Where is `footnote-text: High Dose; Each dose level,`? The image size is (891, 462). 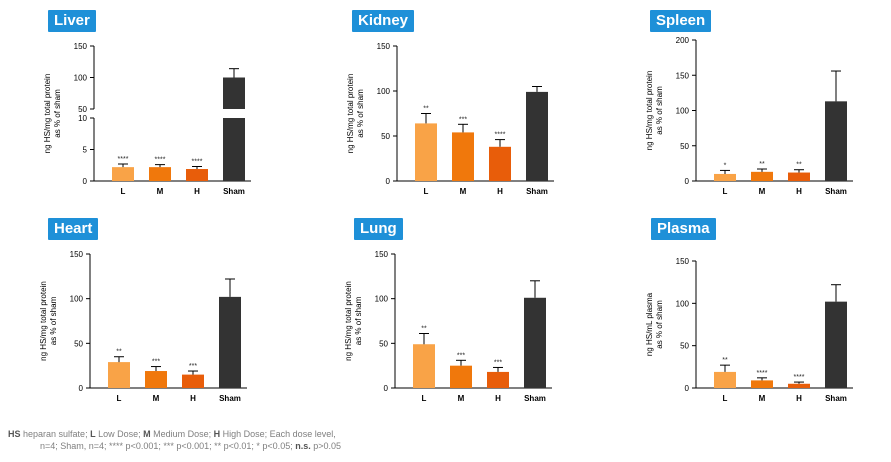
footnote-text: High Dose; Each dose level, is located at coordinates (278, 434).